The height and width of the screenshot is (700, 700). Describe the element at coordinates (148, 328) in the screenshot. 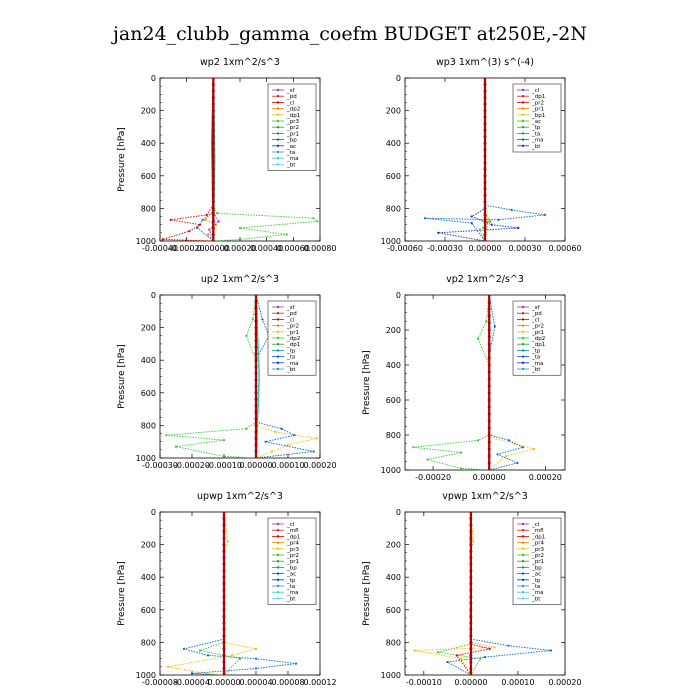

I see `y-tick-label: 200` at that location.